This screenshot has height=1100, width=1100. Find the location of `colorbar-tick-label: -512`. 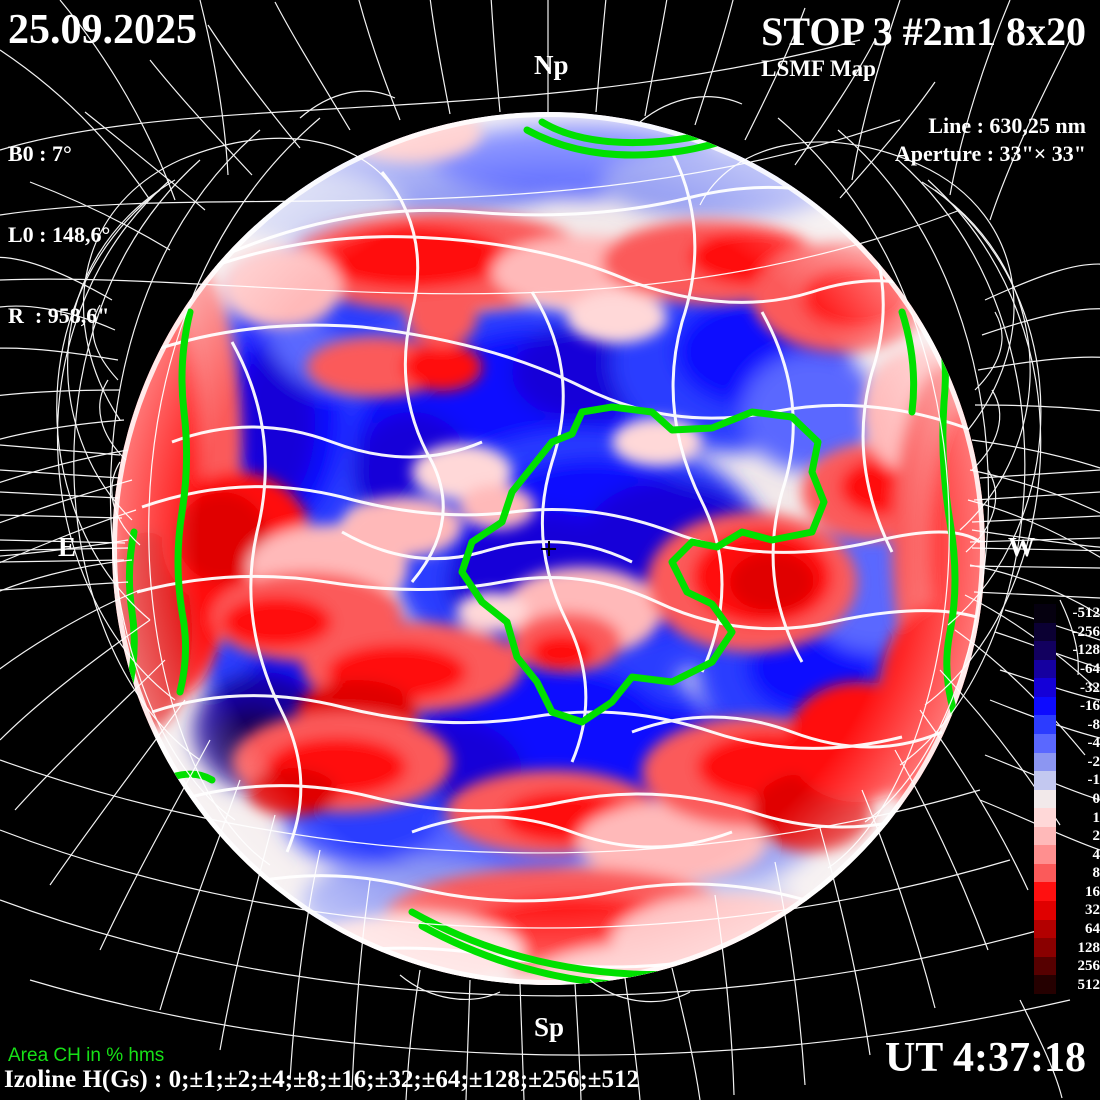

colorbar-tick-label: -512 is located at coordinates (1086, 613).